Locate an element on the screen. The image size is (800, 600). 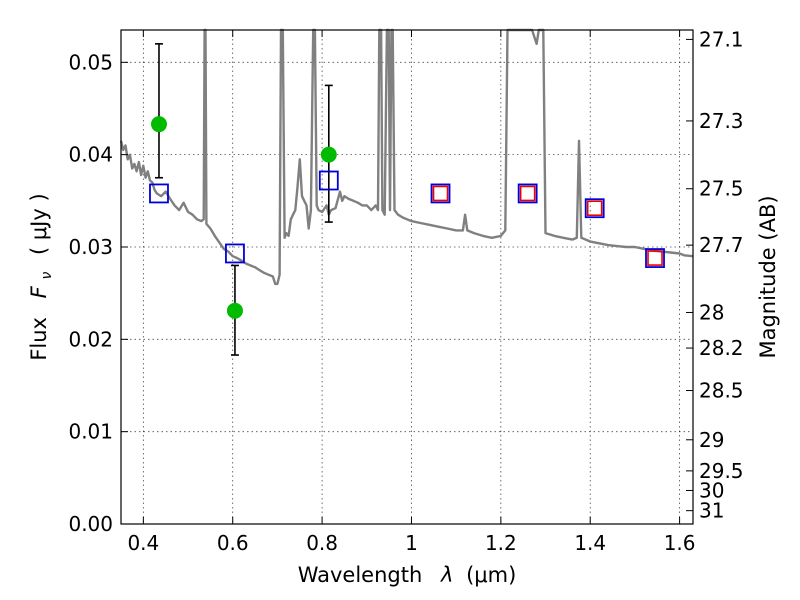
y-axis-ticks: 0.00 0.01 0.02 0.03 0.04 0.05 is located at coordinates (98, 293).